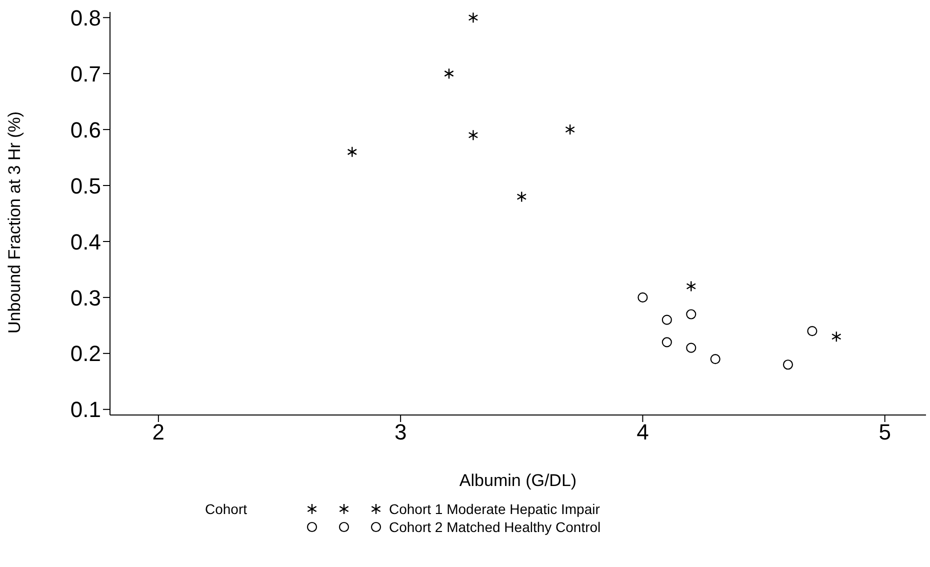 The image size is (930, 567). What do you see at coordinates (85, 185) in the screenshot?
I see `y-tick-label: 0.5` at bounding box center [85, 185].